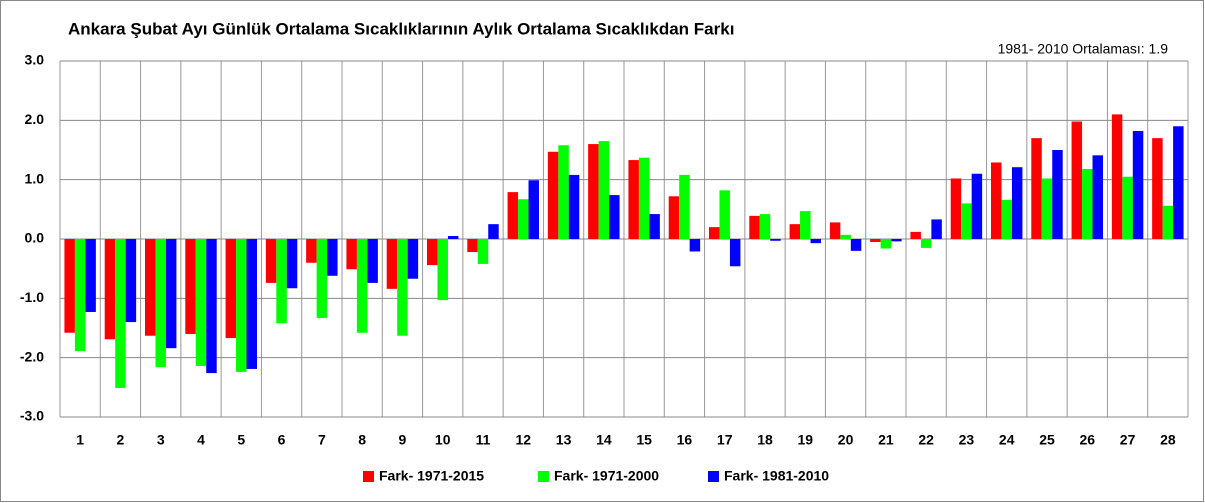 Image resolution: width=1205 pixels, height=503 pixels. What do you see at coordinates (1087, 440) in the screenshot?
I see `x-tick-label: 26` at bounding box center [1087, 440].